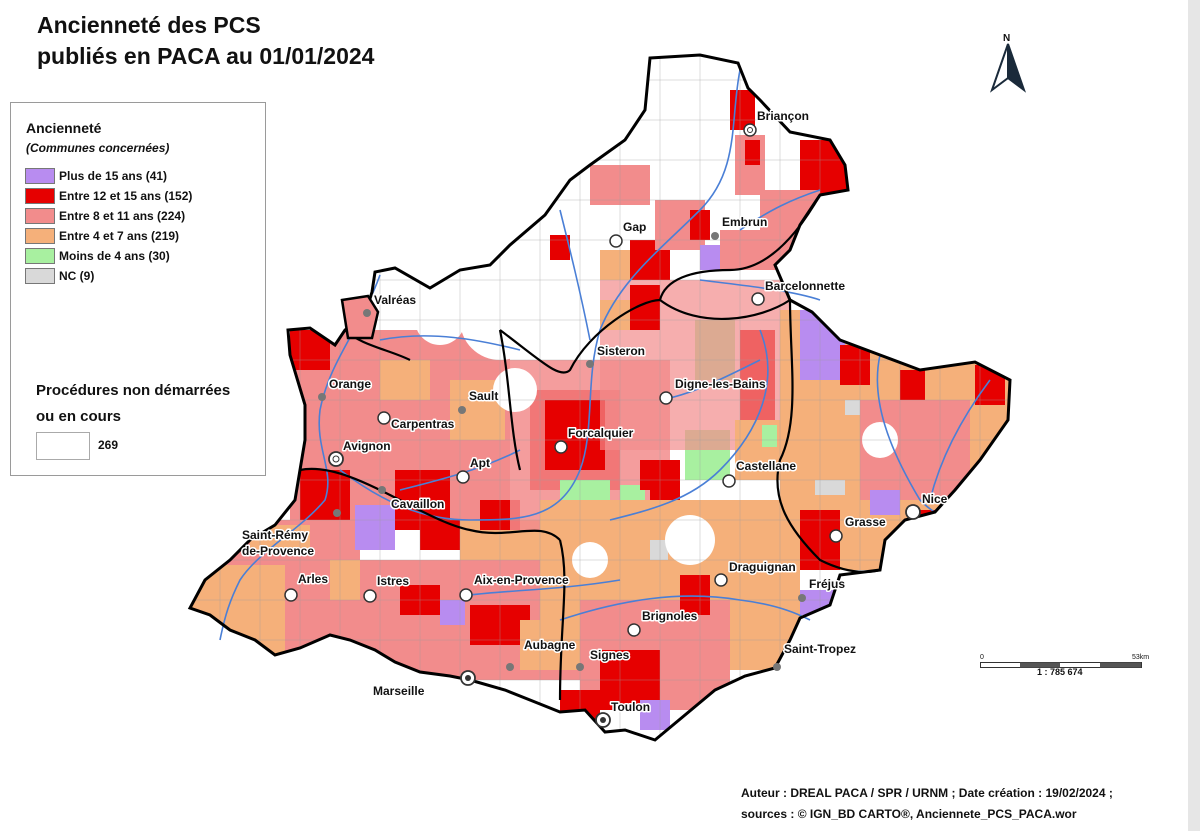 This screenshot has height=831, width=1200. Describe the element at coordinates (906, 433) in the screenshot. I see `river-var` at that location.